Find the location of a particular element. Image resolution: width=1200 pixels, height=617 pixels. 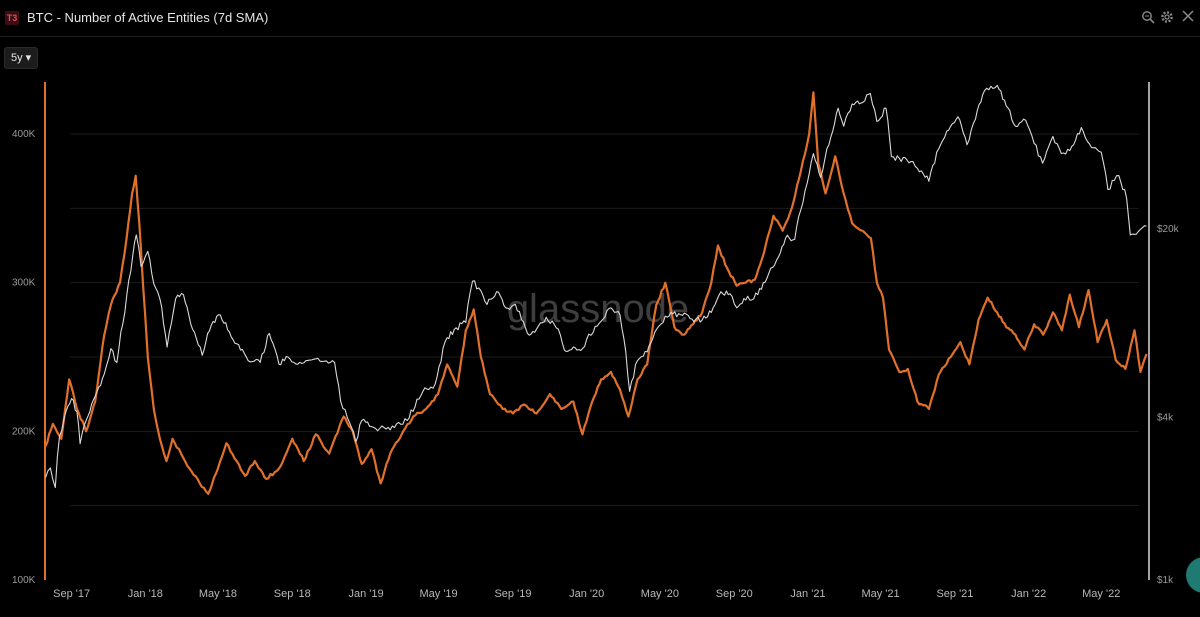

x-tick-label: May '22 is located at coordinates (1101, 594).